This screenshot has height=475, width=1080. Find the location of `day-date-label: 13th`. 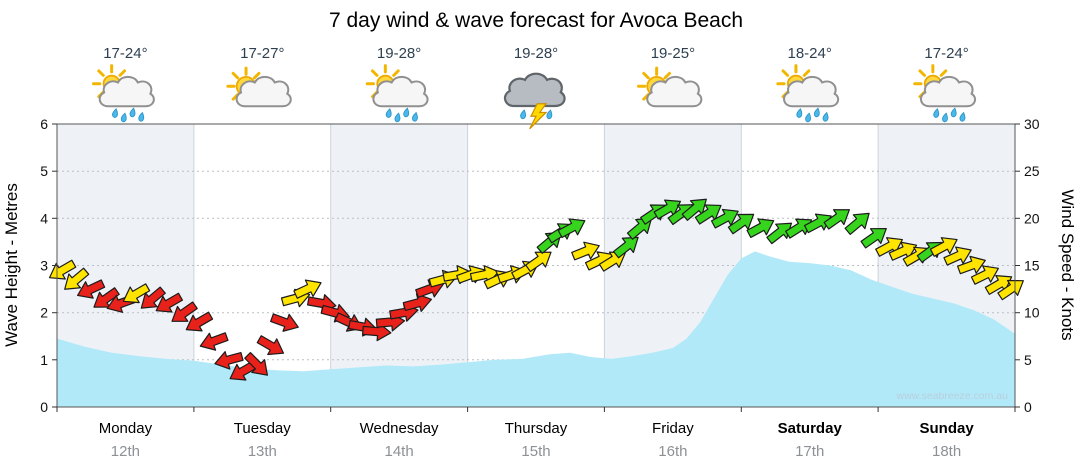

day-date-label: 13th is located at coordinates (262, 451).